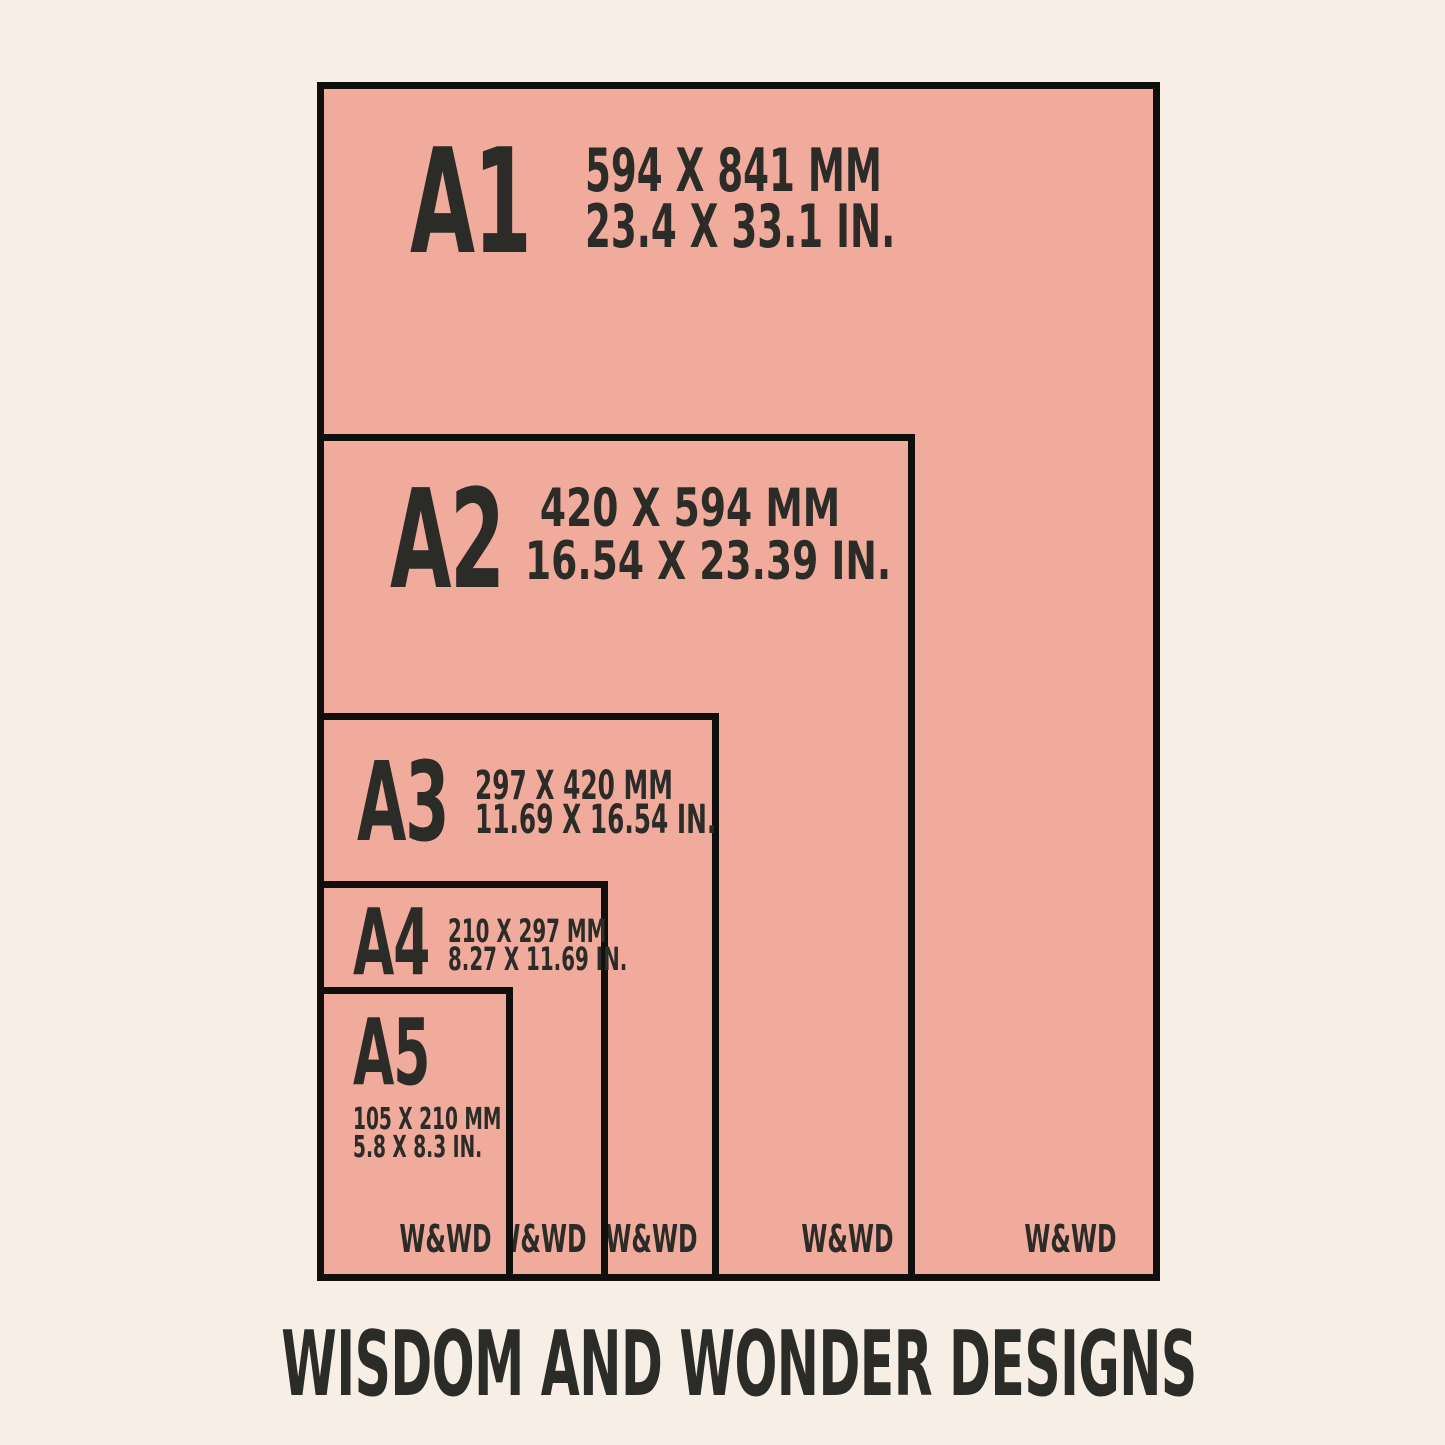 The height and width of the screenshot is (1445, 1445). I want to click on dimensions-mm-a2: 420 X 594 MM, so click(690, 508).